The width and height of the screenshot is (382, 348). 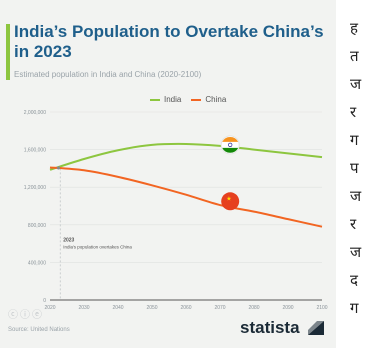 I want to click on india-flag-green, so click(x=230, y=150).